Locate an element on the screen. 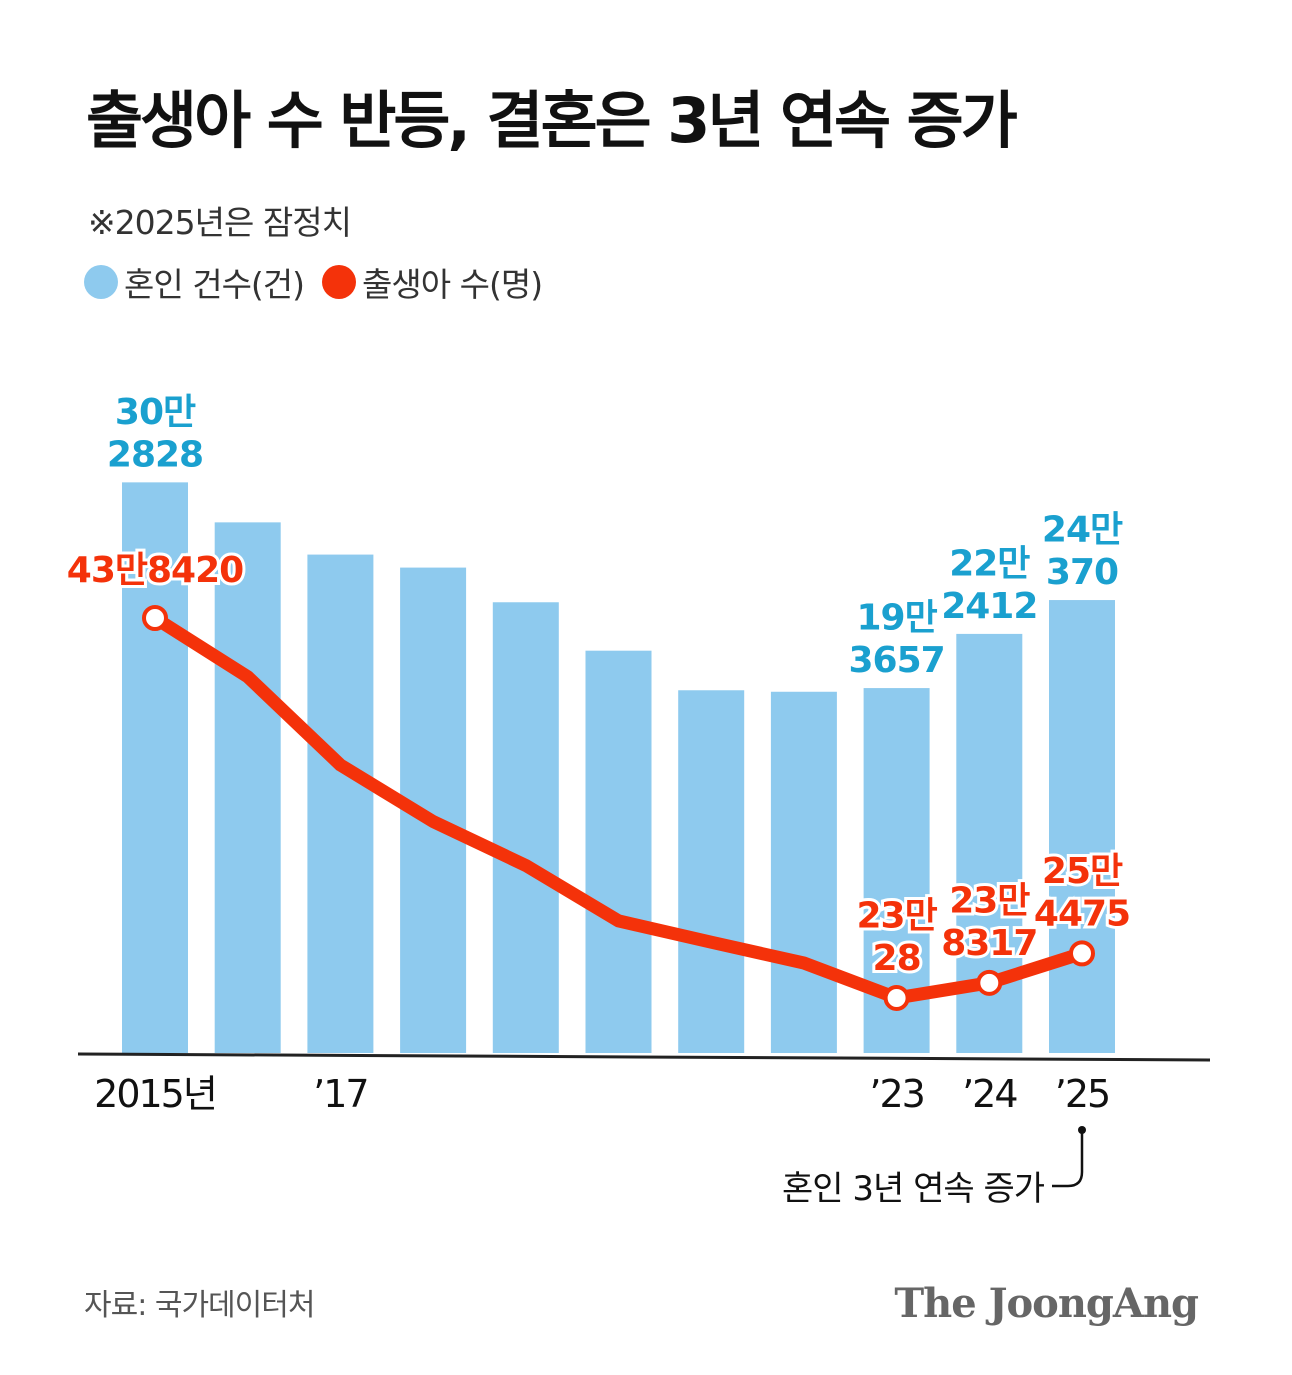 The image size is (1292, 1375). marriage-value-label-2024-line-0: 22만 is located at coordinates (989, 563).